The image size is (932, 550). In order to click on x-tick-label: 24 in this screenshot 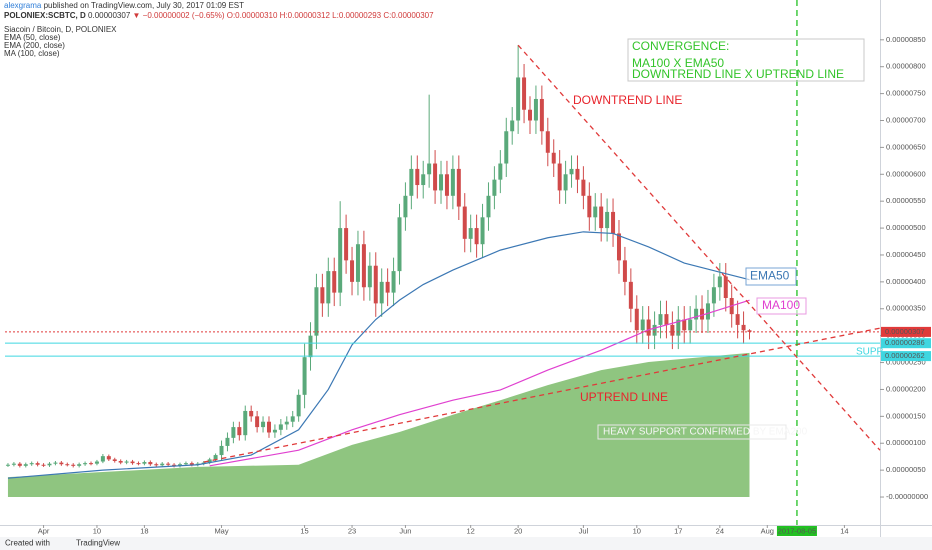, I will do `click(720, 530)`.